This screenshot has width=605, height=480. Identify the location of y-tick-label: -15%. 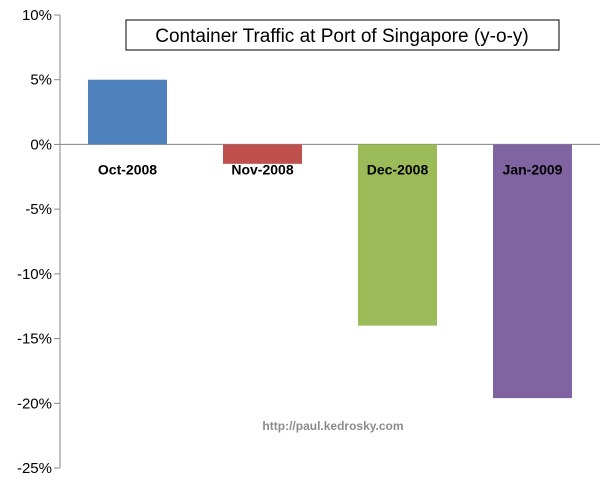
(34, 339).